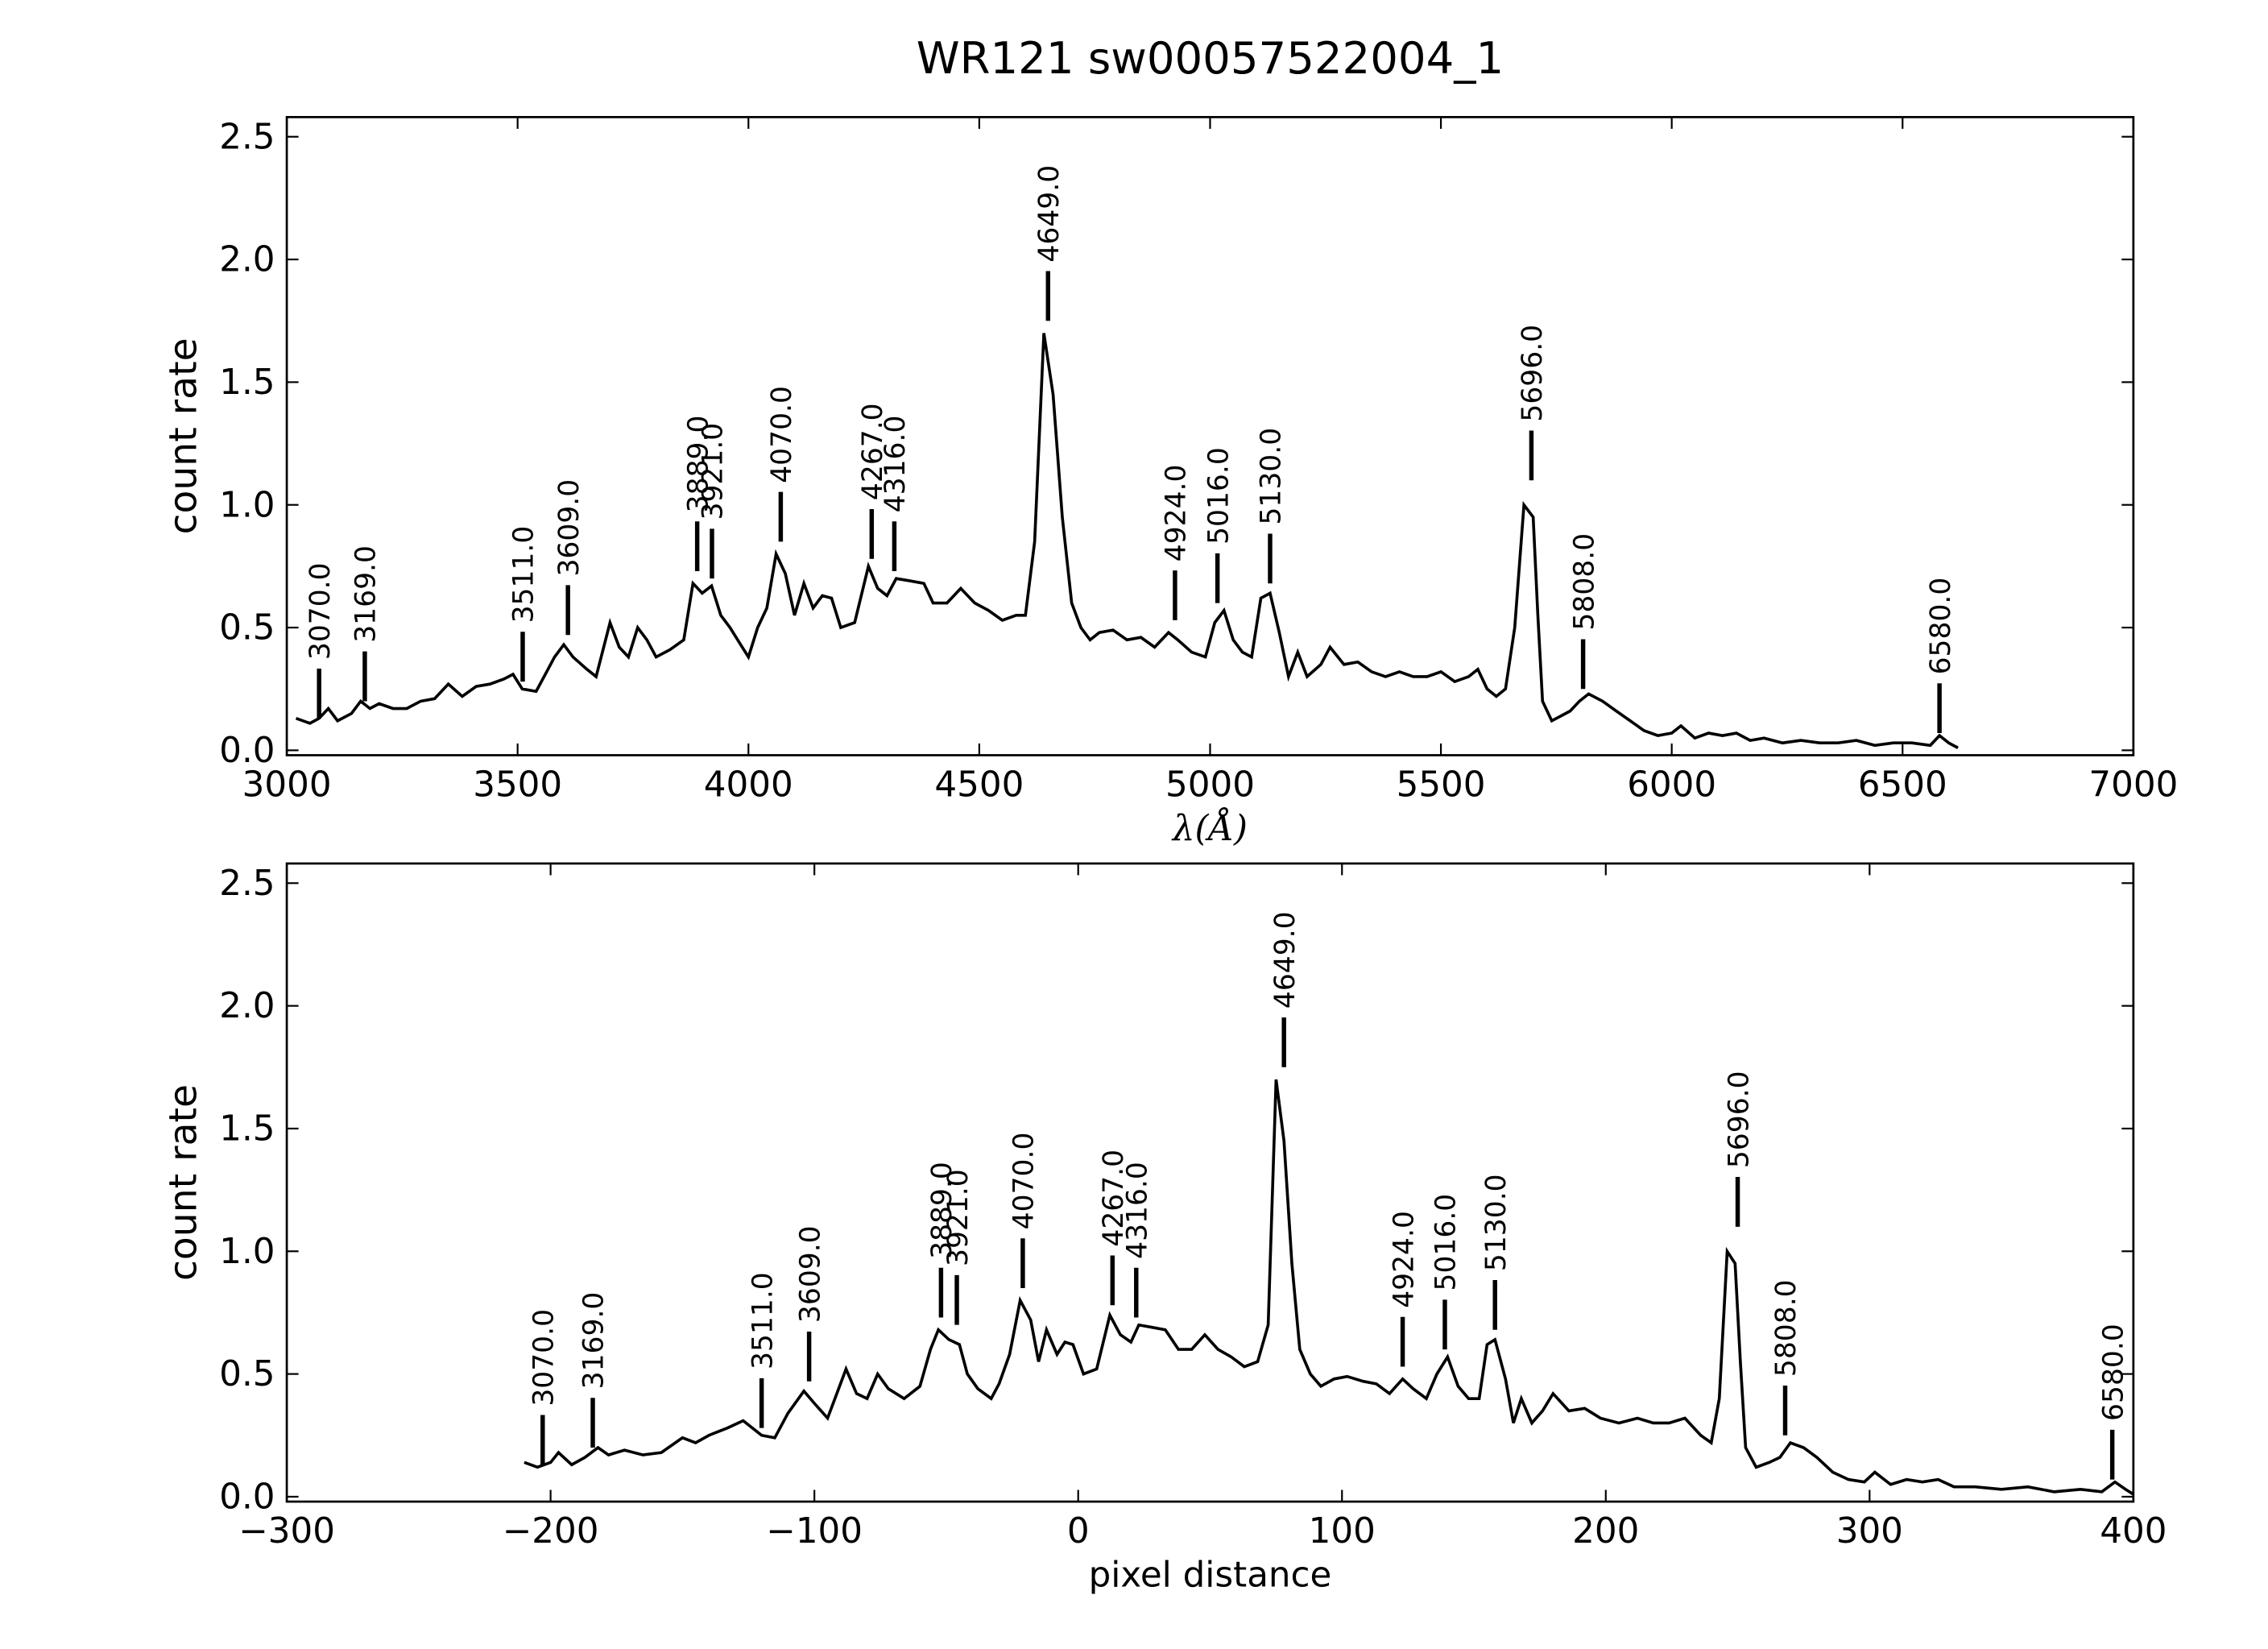 The image size is (2268, 1649). I want to click on x-tick-label: 300, so click(1869, 1531).